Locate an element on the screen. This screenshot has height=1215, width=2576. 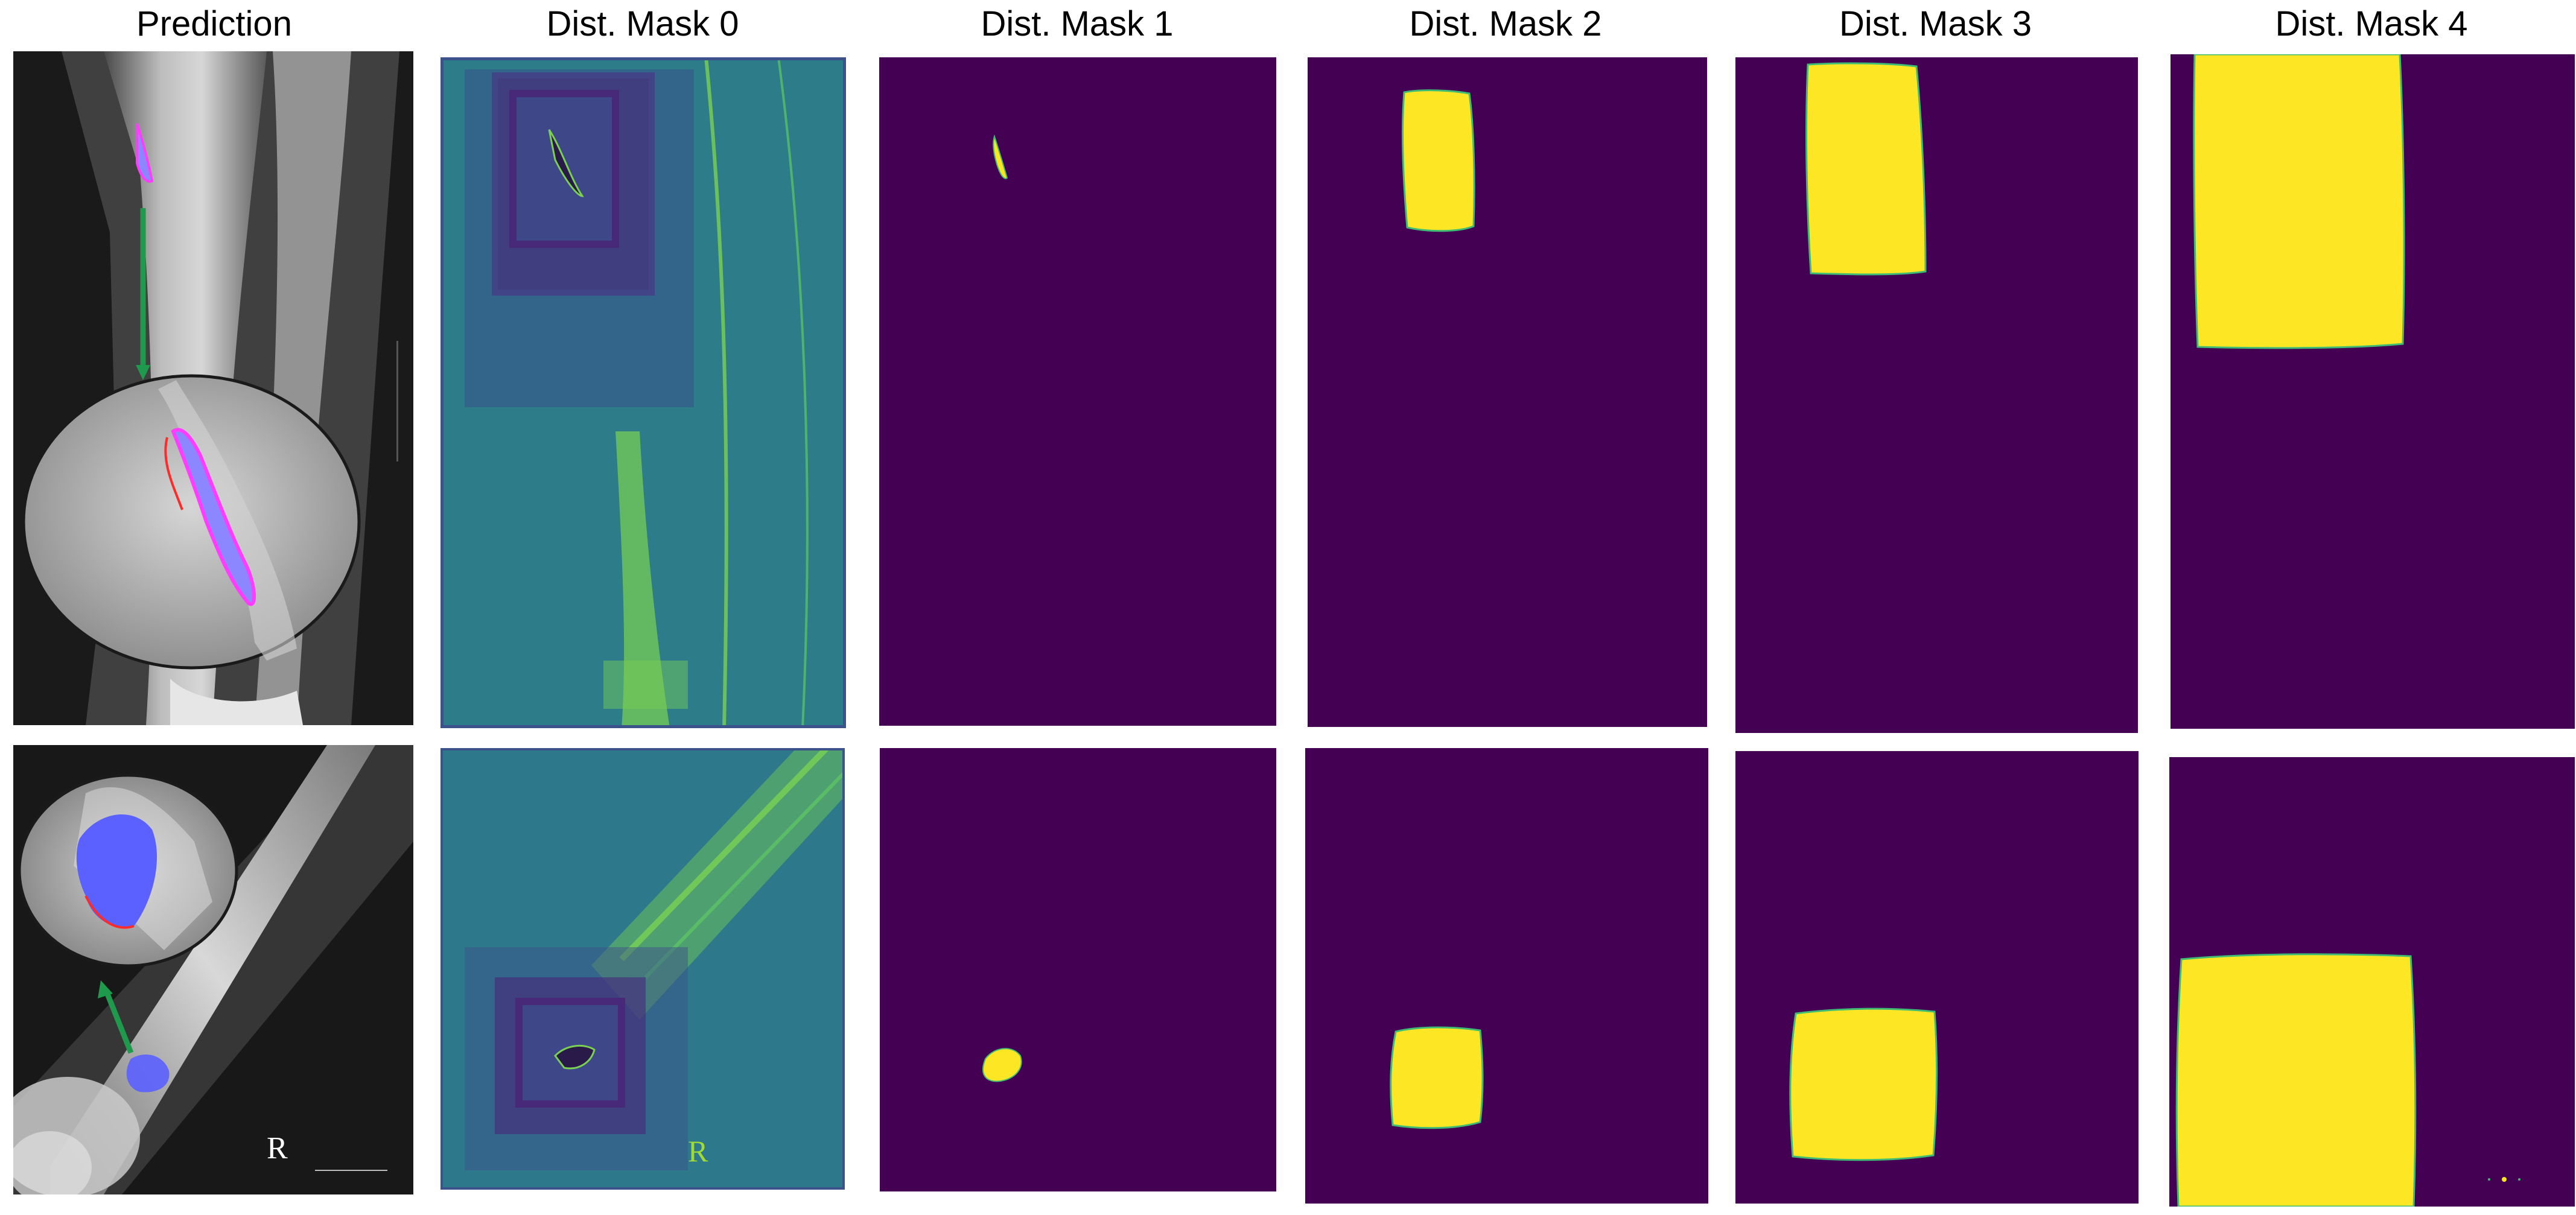
title-mask1: Dist. Mask 1 is located at coordinates (1078, 23).